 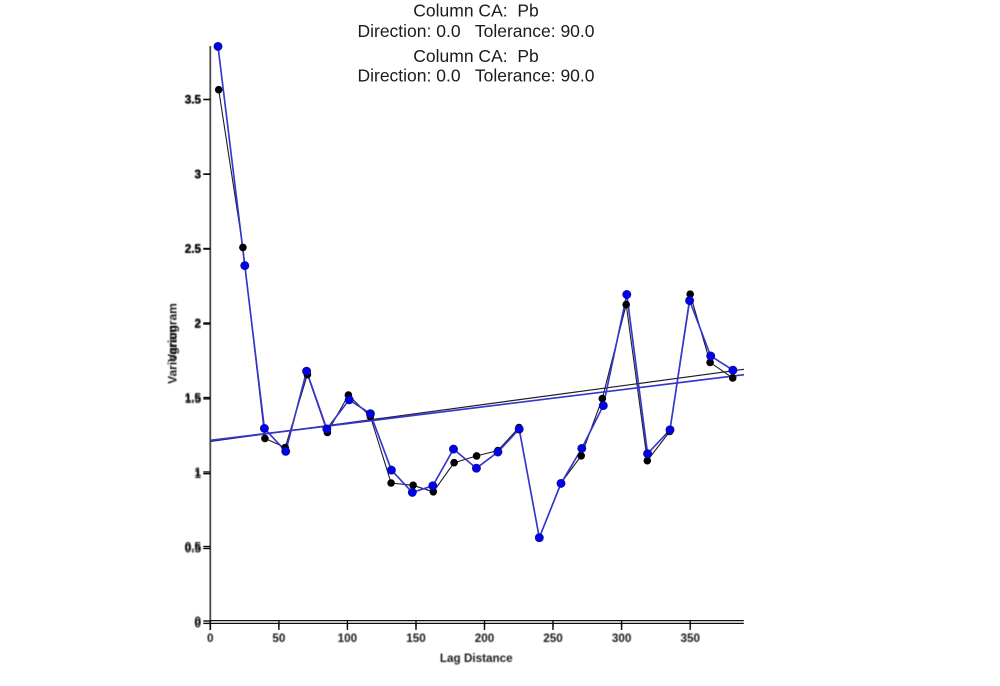 I want to click on svg-text: 3, so click(x=197, y=174).